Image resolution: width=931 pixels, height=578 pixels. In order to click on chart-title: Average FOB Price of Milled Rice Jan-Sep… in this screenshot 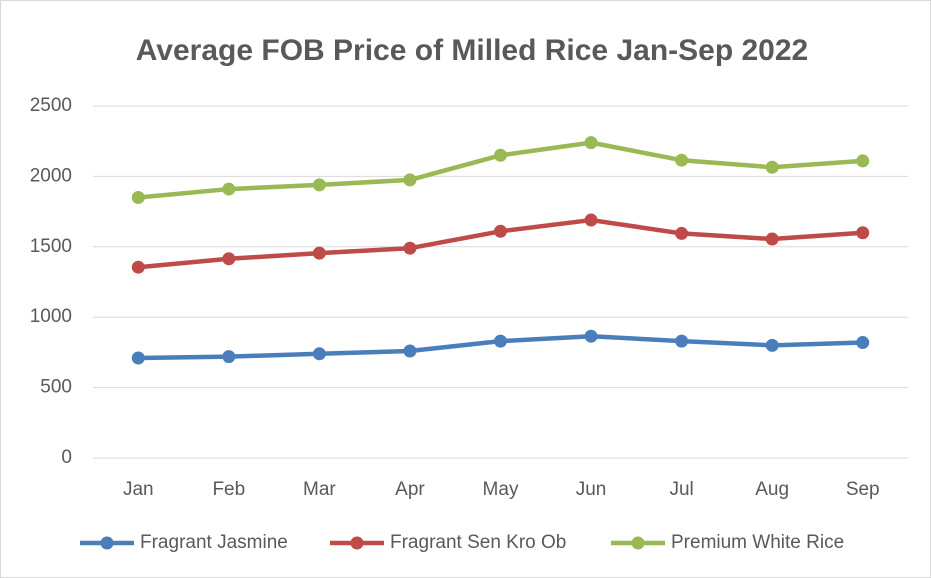, I will do `click(472, 50)`.